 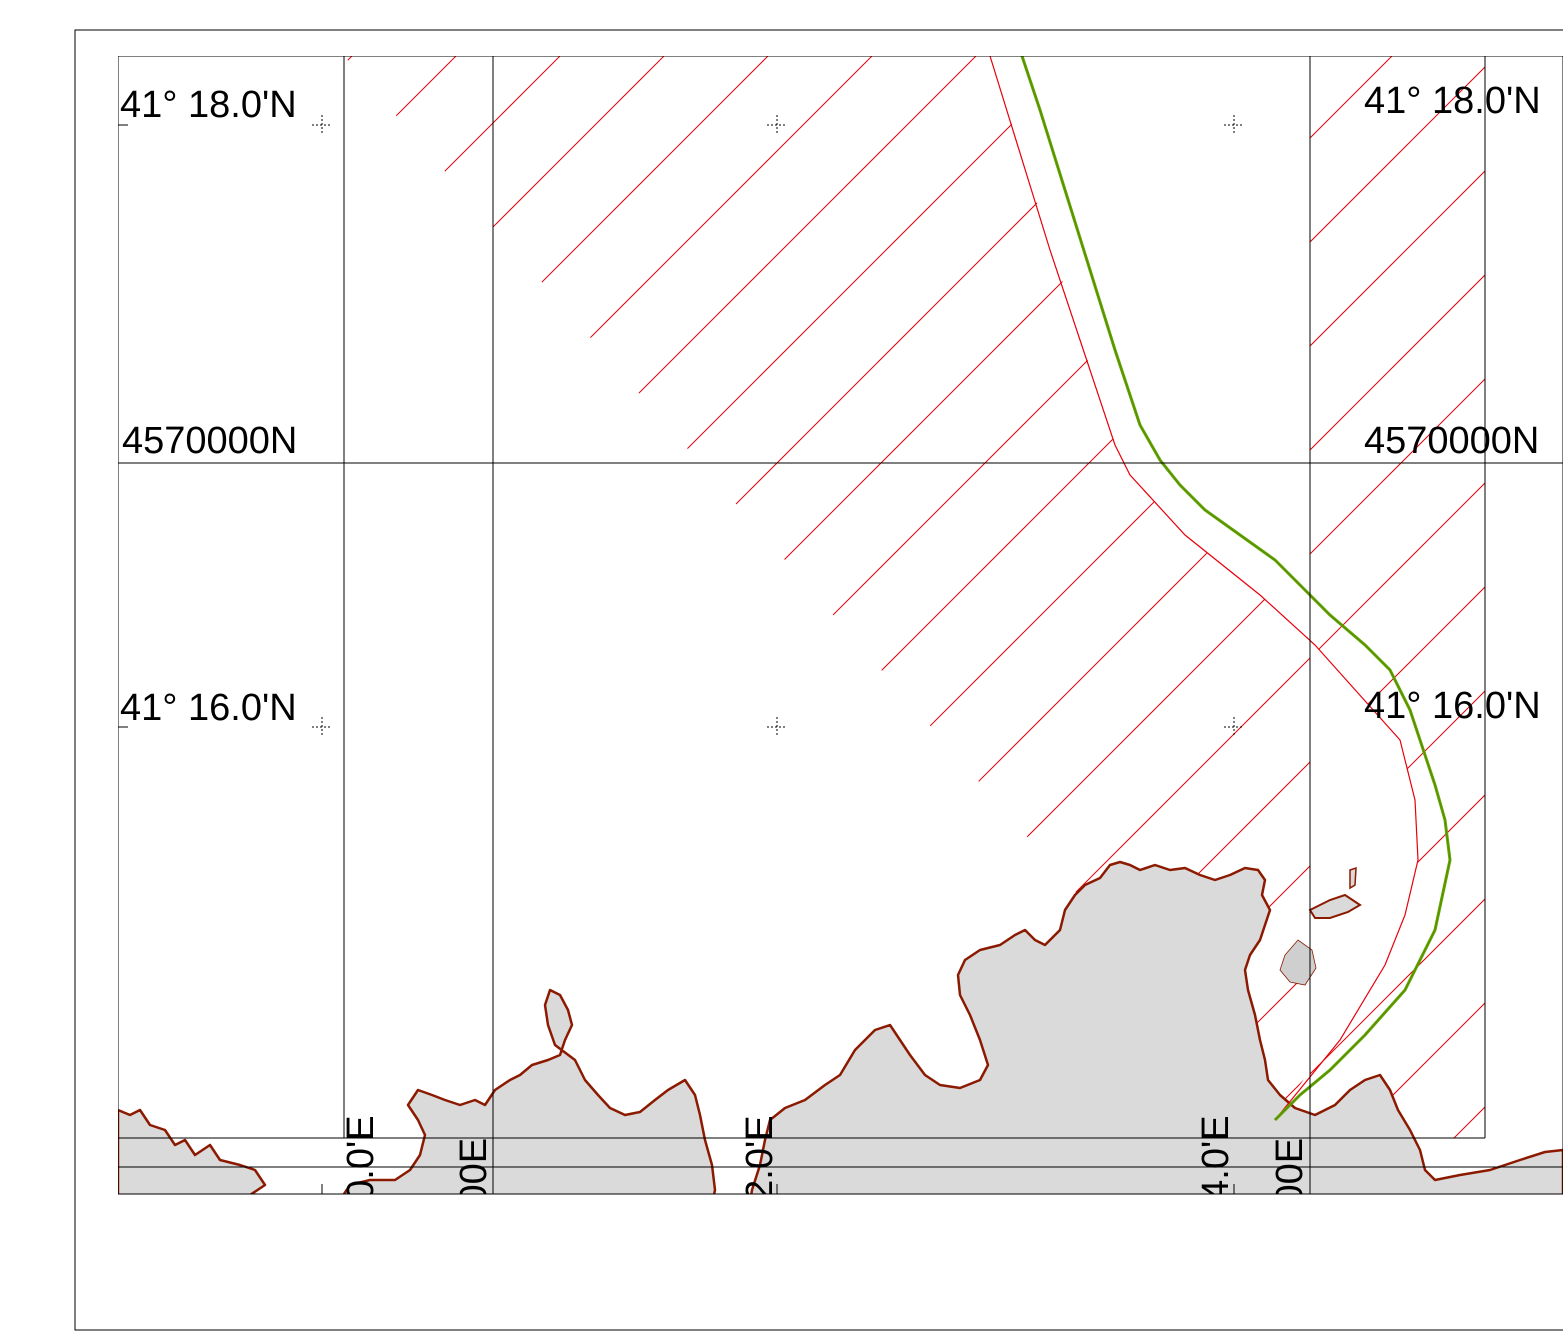 What do you see at coordinates (1216, 1202) in the screenshot?
I see `longitude-label-09-14: 09° 14.0'E` at bounding box center [1216, 1202].